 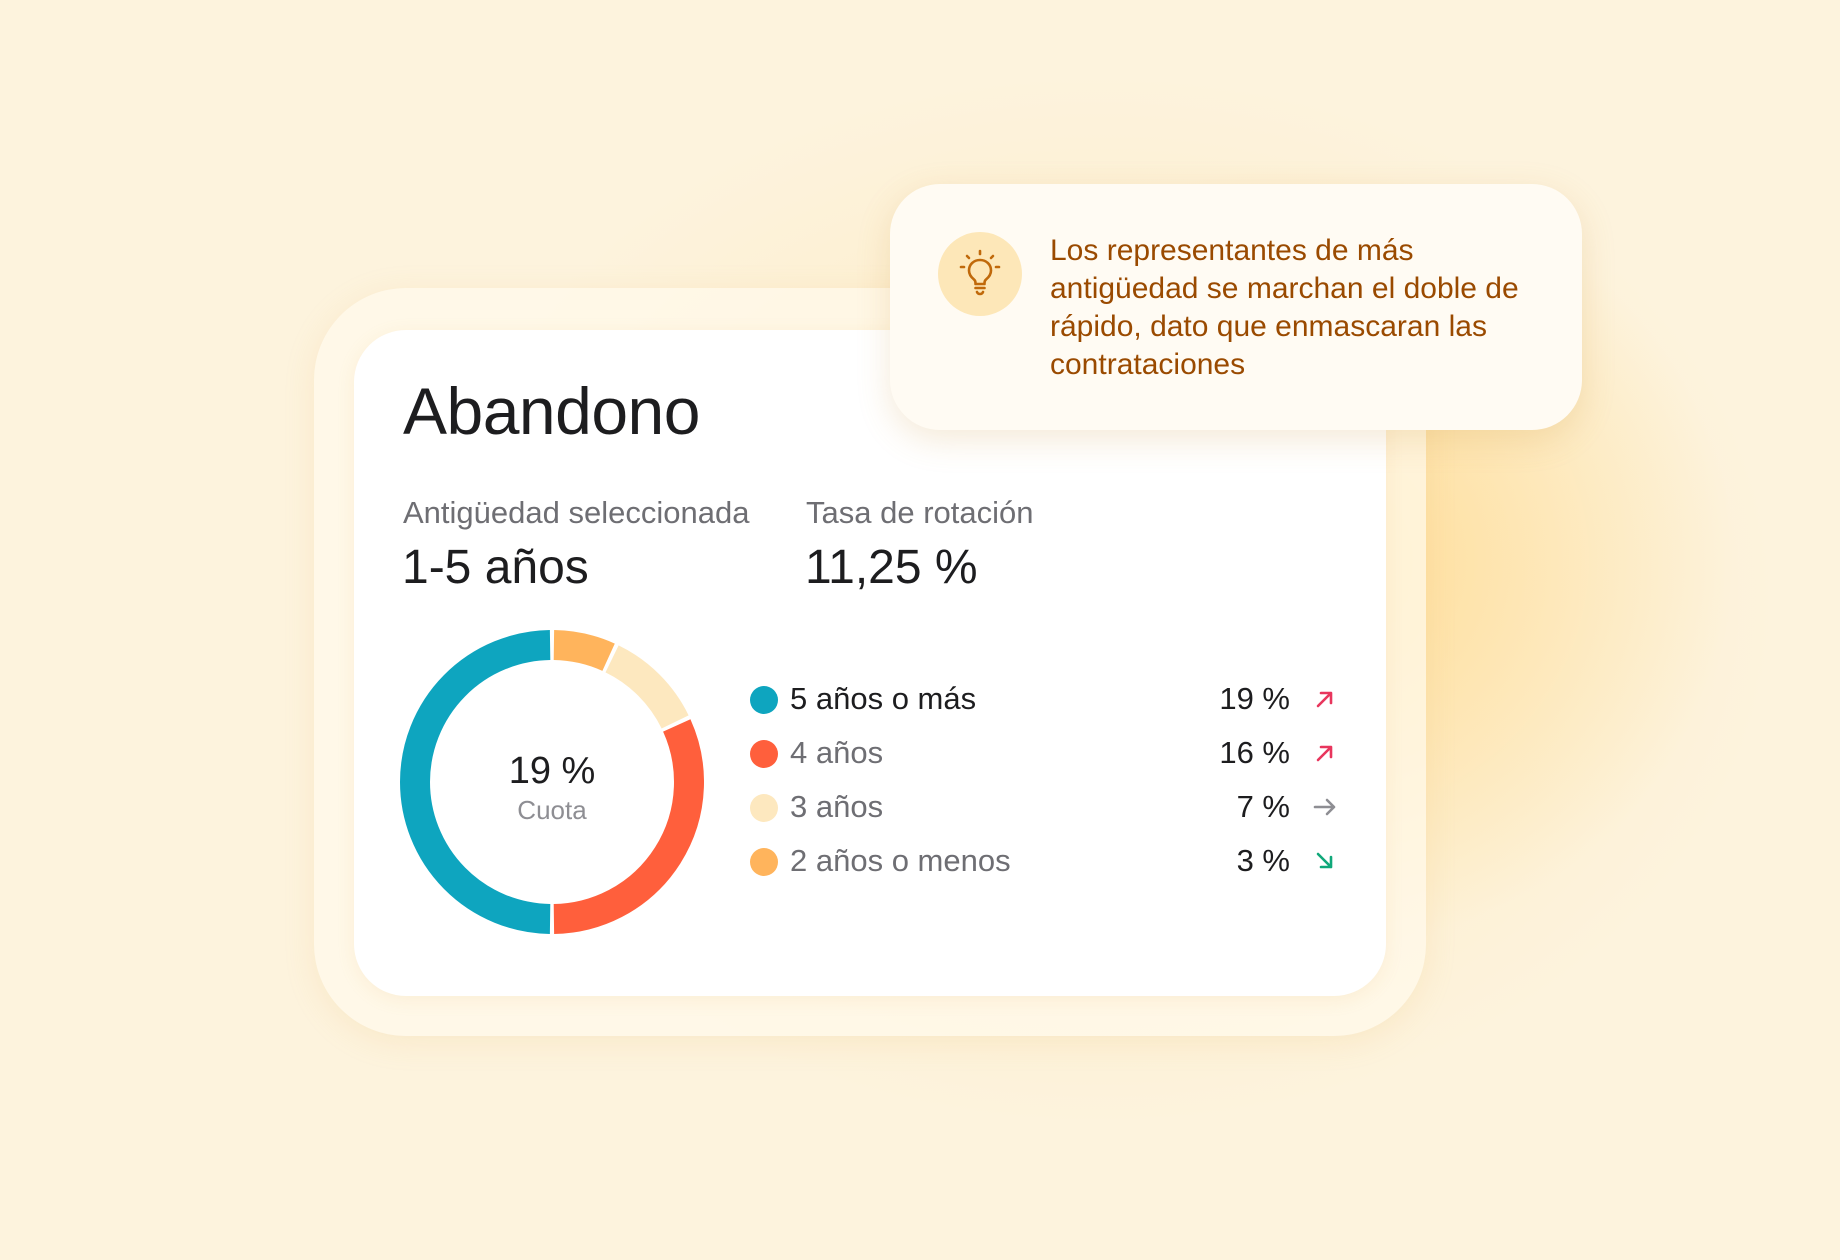 What do you see at coordinates (576, 512) in the screenshot?
I see `stat-label-seniority: Antigüedad seleccionada` at bounding box center [576, 512].